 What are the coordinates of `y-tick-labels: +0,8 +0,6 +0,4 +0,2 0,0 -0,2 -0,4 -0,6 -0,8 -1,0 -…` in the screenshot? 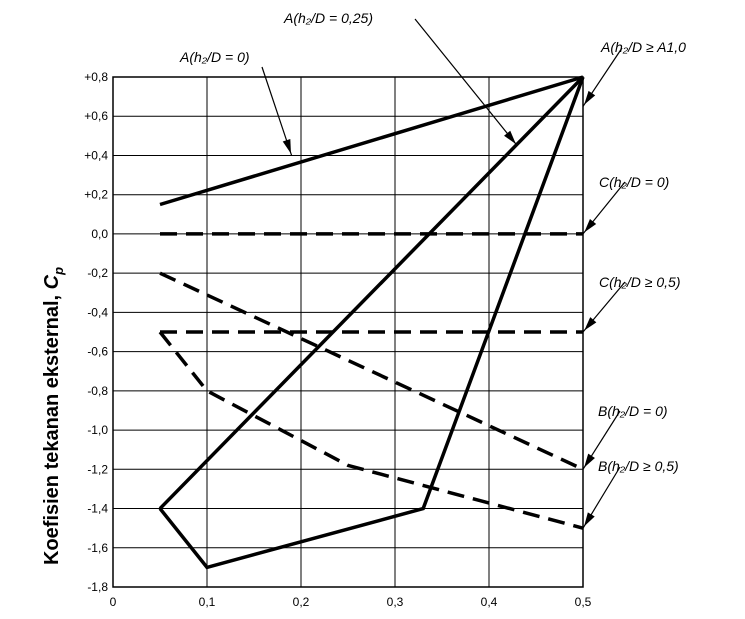 It's located at (96, 332).